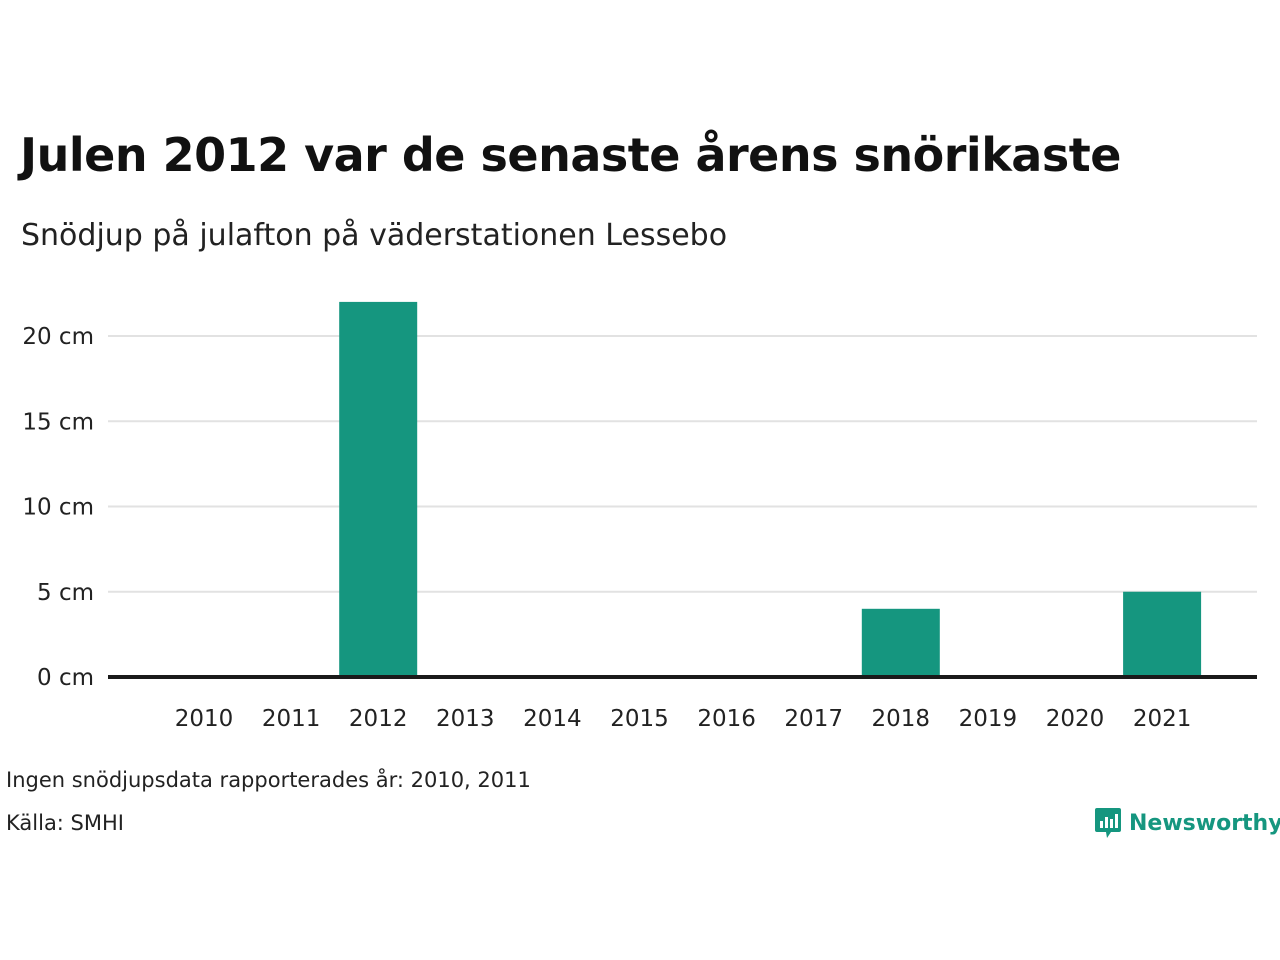 The image size is (1280, 960). What do you see at coordinates (58, 337) in the screenshot?
I see `y-tick-label: 20 cm` at bounding box center [58, 337].